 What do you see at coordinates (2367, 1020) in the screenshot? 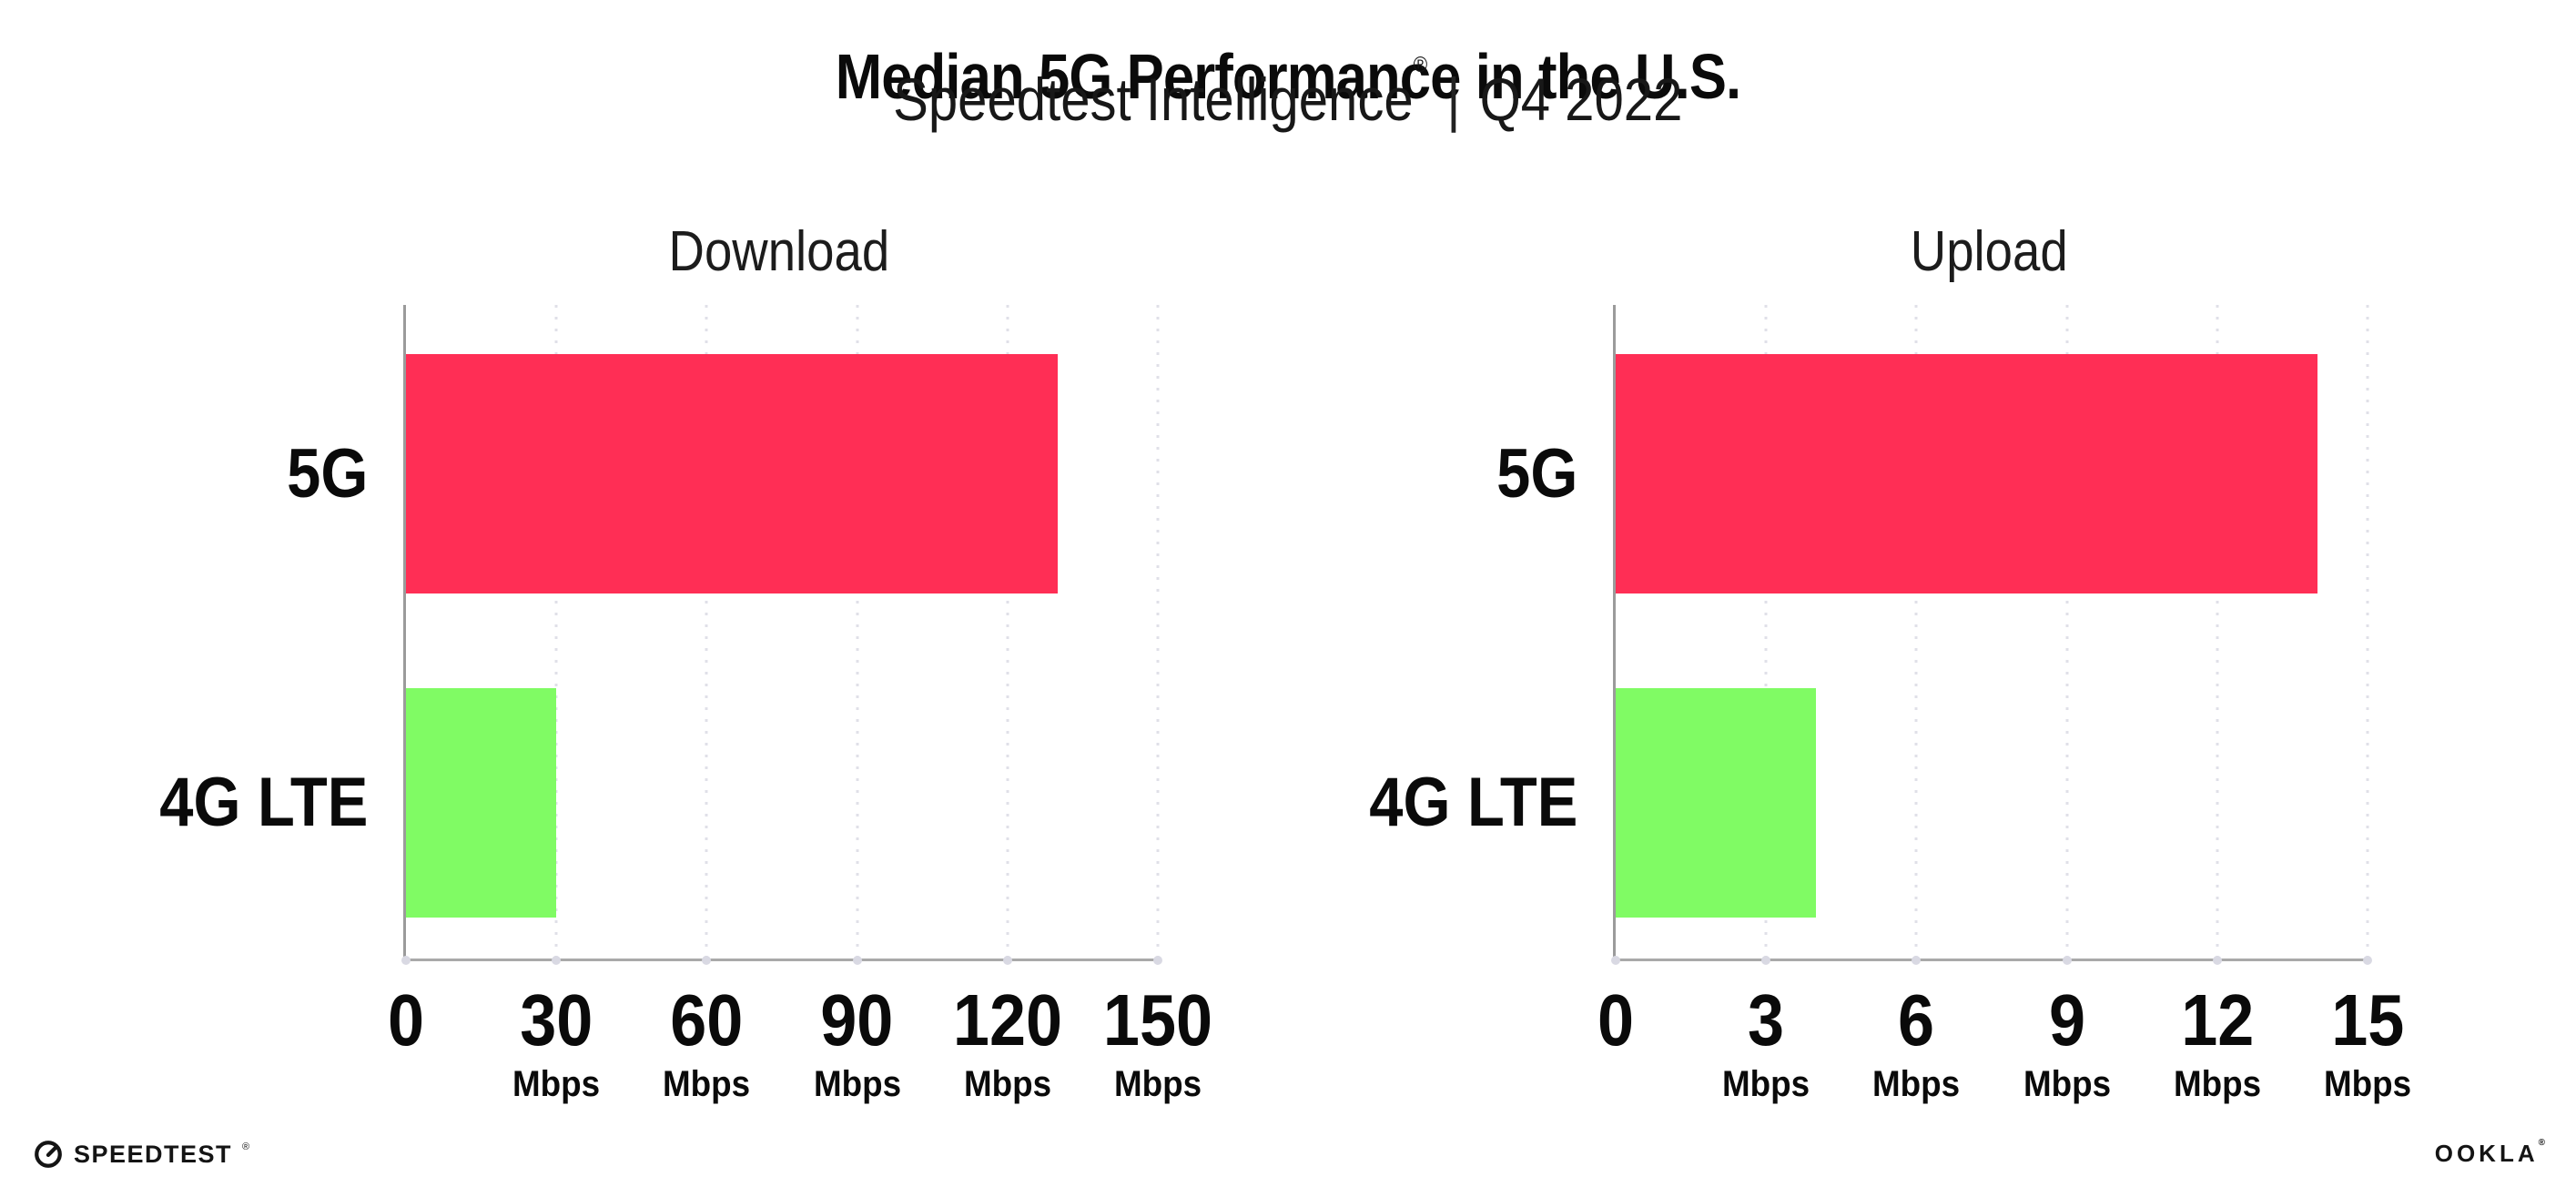
I see `x-tick-number: 15` at bounding box center [2367, 1020].